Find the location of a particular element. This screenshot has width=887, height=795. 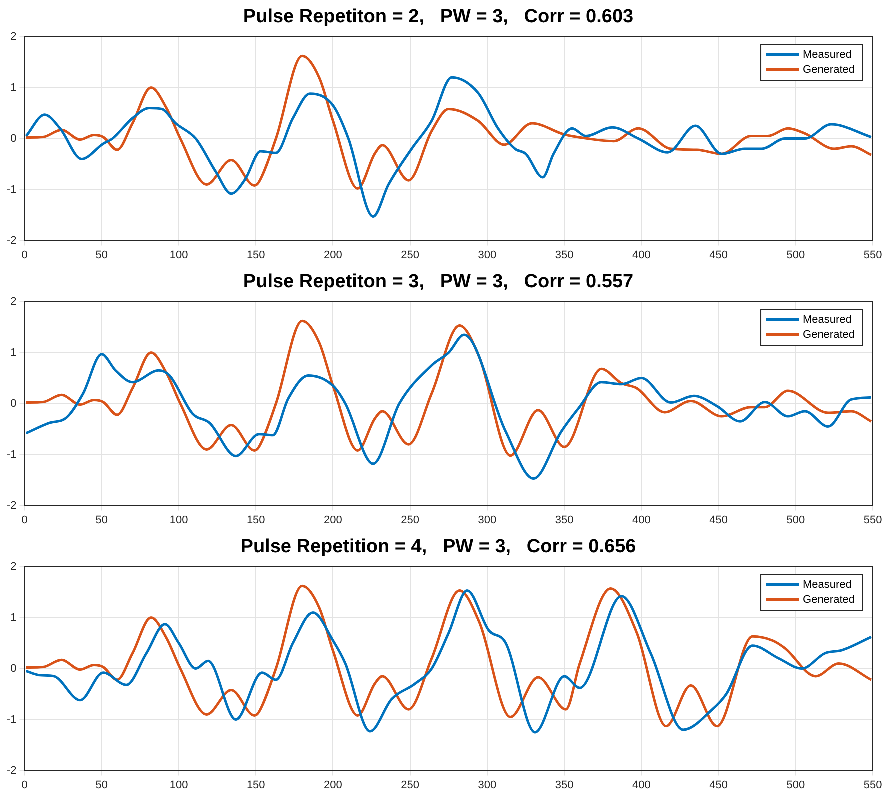

chart-title: Pulse Repetiton = 2, PW = 3, Corr = 0.603 is located at coordinates (438, 17).